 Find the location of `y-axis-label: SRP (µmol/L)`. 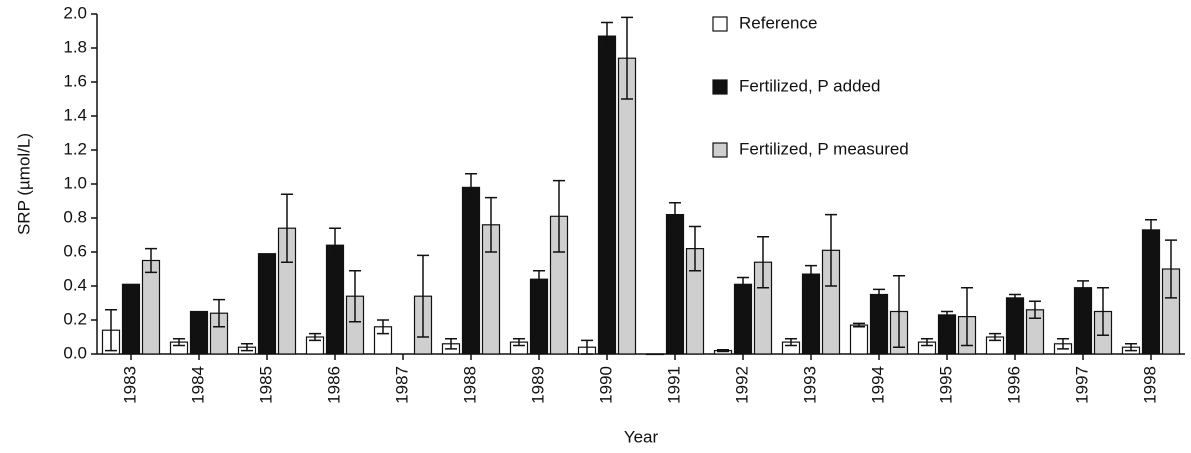

y-axis-label: SRP (µmol/L) is located at coordinates (23, 184).